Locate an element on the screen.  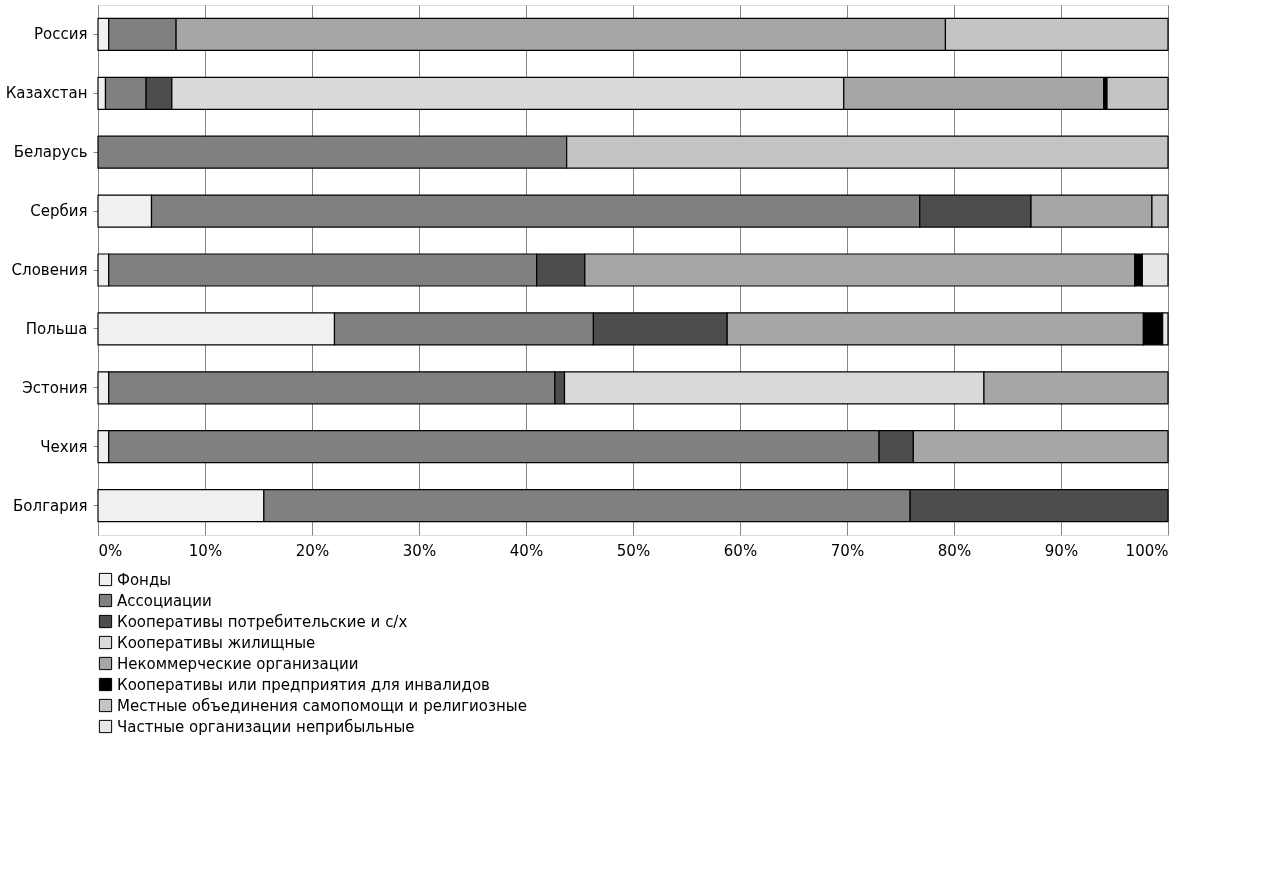
legend-label: Ассоциации is located at coordinates (164, 600).